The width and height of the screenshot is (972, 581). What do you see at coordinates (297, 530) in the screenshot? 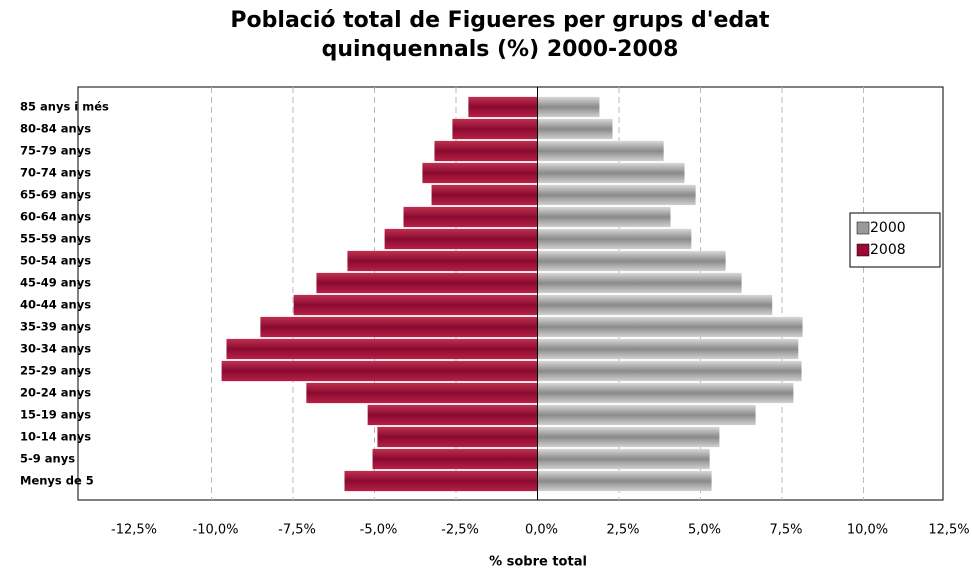
I see `x-tick-label: -7,5%` at bounding box center [297, 530].